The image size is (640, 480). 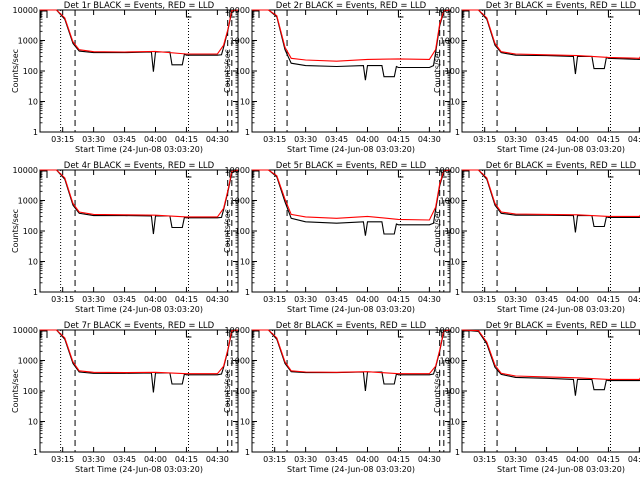 I want to click on plot-title: Det 7r BLACK = Events, RED = LLD, so click(x=139, y=326).